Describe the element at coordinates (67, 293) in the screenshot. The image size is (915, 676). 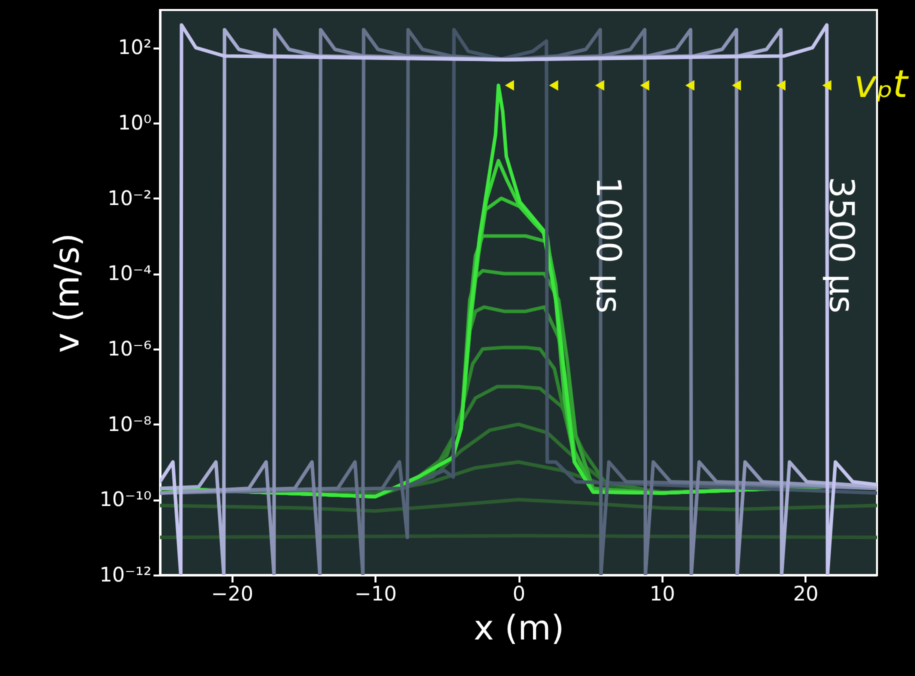
I see `y-axis-title: v (m/s)` at that location.